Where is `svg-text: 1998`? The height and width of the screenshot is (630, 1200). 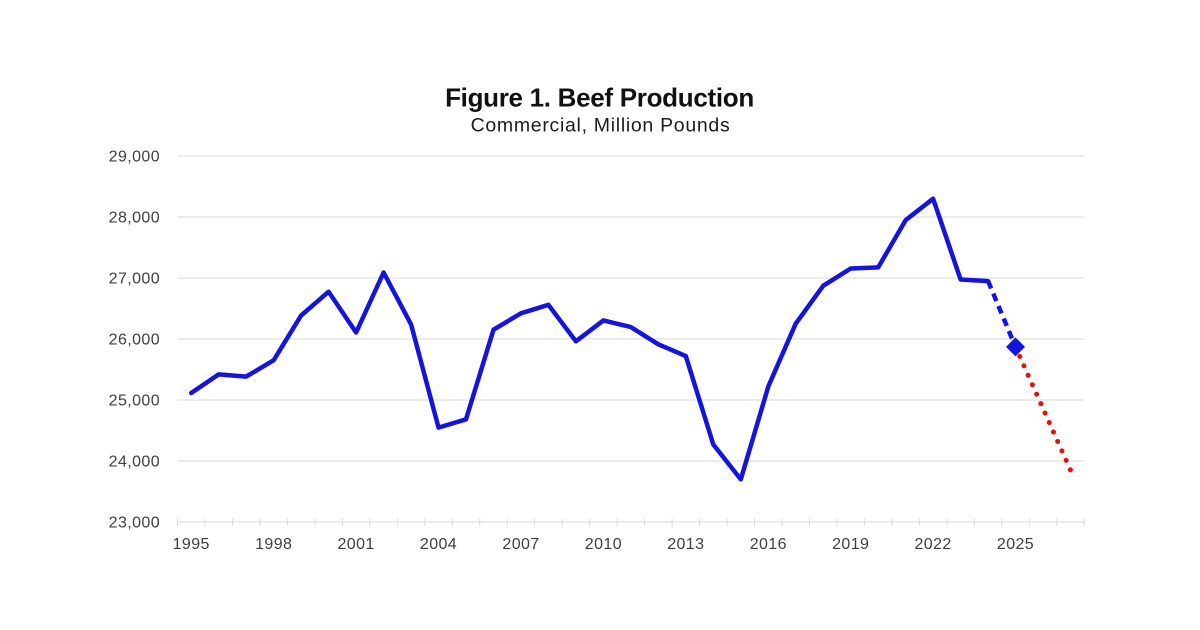 svg-text: 1998 is located at coordinates (273, 544).